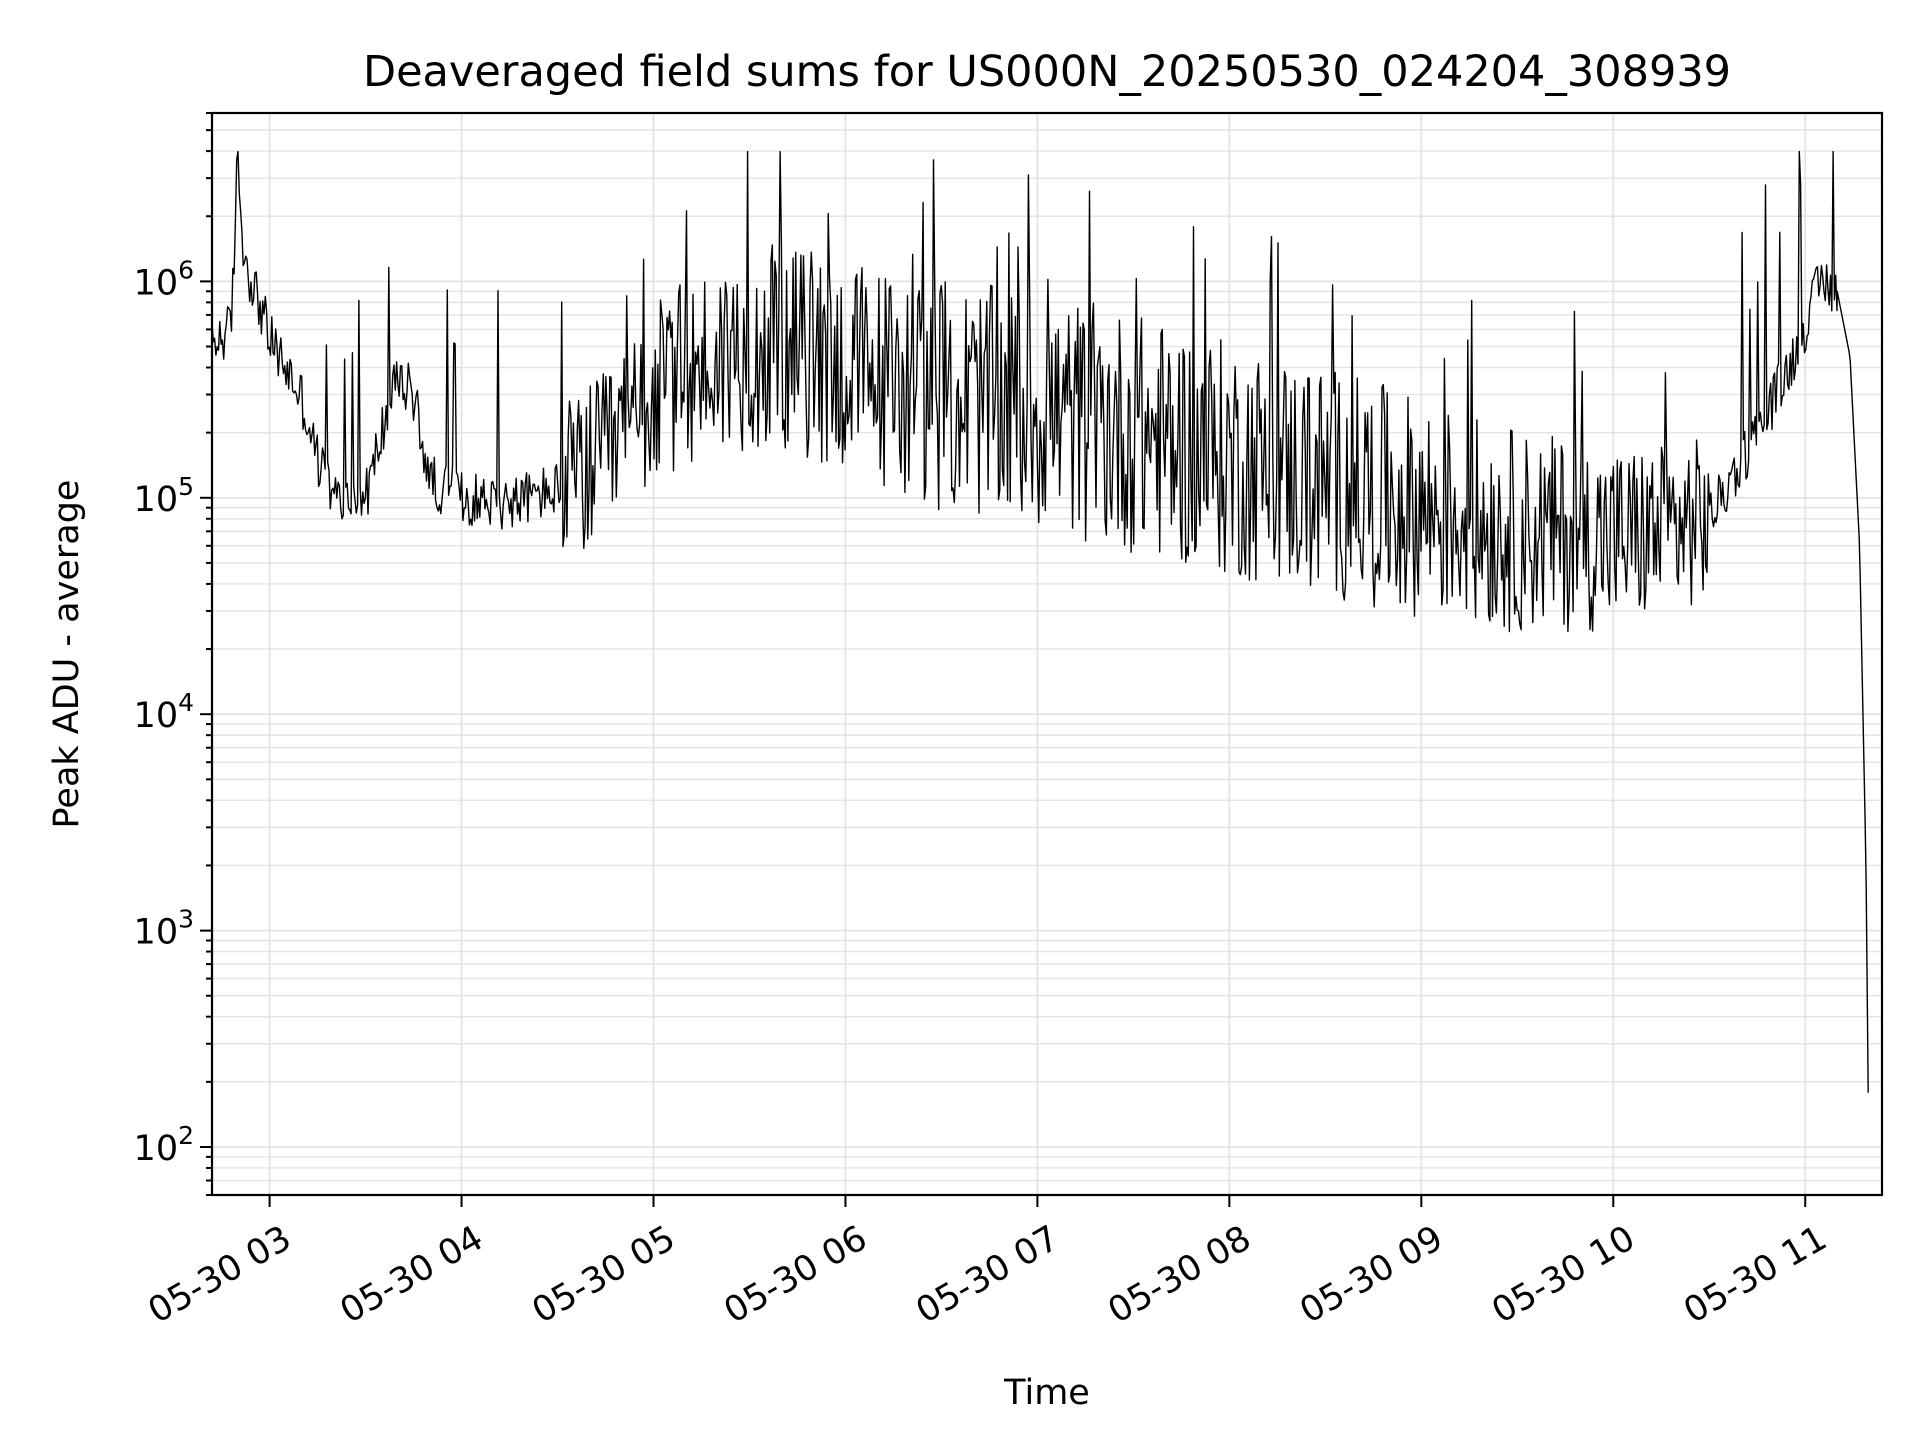  I want to click on y-tick-label: 10², so click(164, 1145).